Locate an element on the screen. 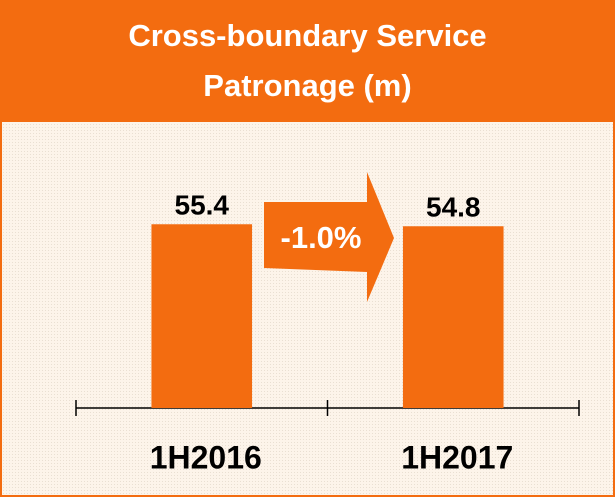 The height and width of the screenshot is (497, 615). arrow-shape is located at coordinates (329, 237).